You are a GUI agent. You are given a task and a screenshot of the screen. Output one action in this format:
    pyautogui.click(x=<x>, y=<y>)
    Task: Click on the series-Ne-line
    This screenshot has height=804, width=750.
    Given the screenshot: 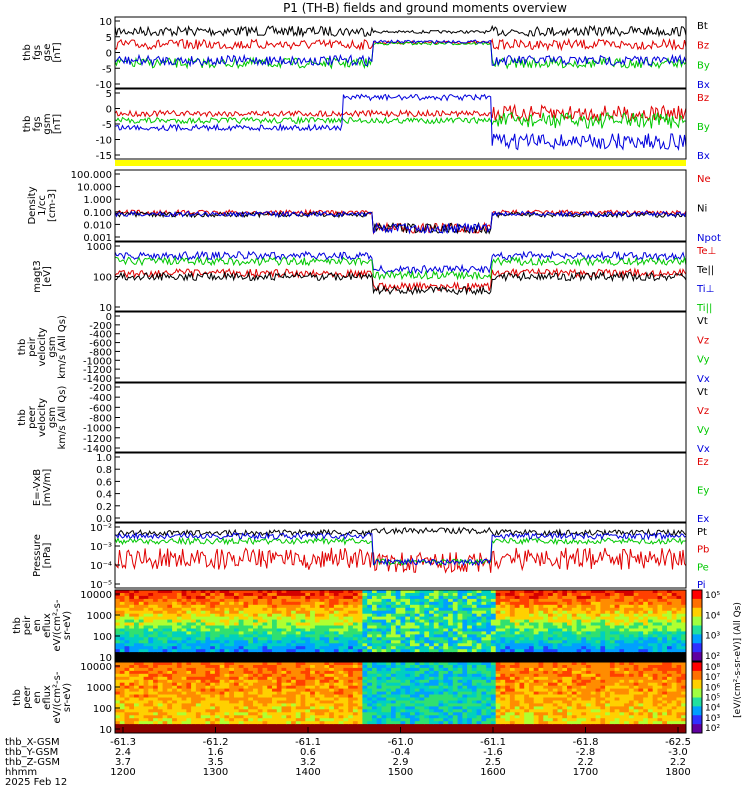 What is the action you would take?
    pyautogui.click(x=400, y=221)
    